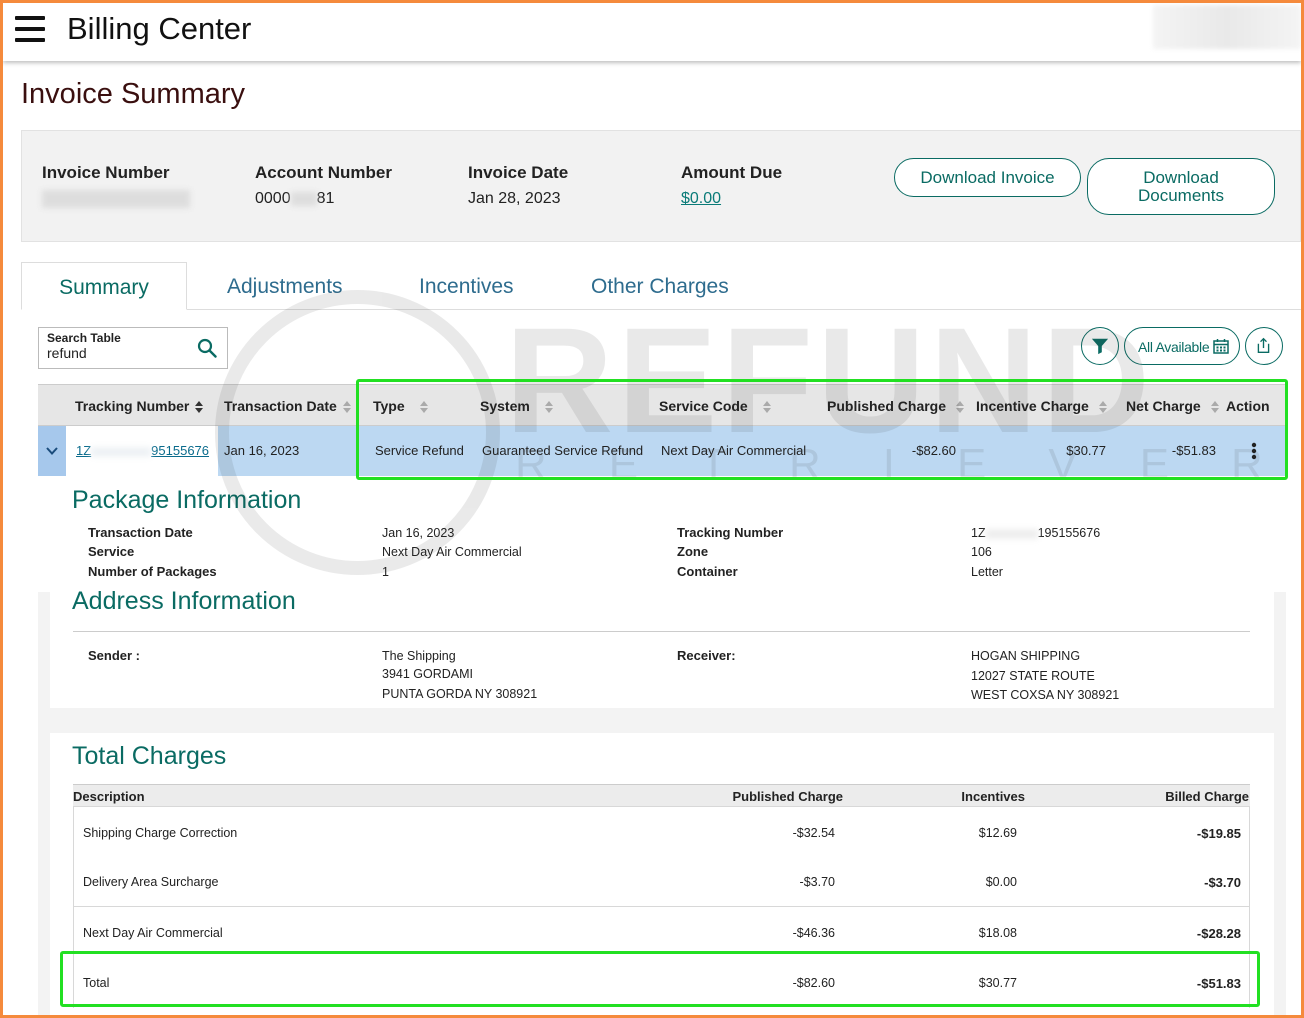  What do you see at coordinates (997, 983) in the screenshot?
I see `totals-incentives: $30.77` at bounding box center [997, 983].